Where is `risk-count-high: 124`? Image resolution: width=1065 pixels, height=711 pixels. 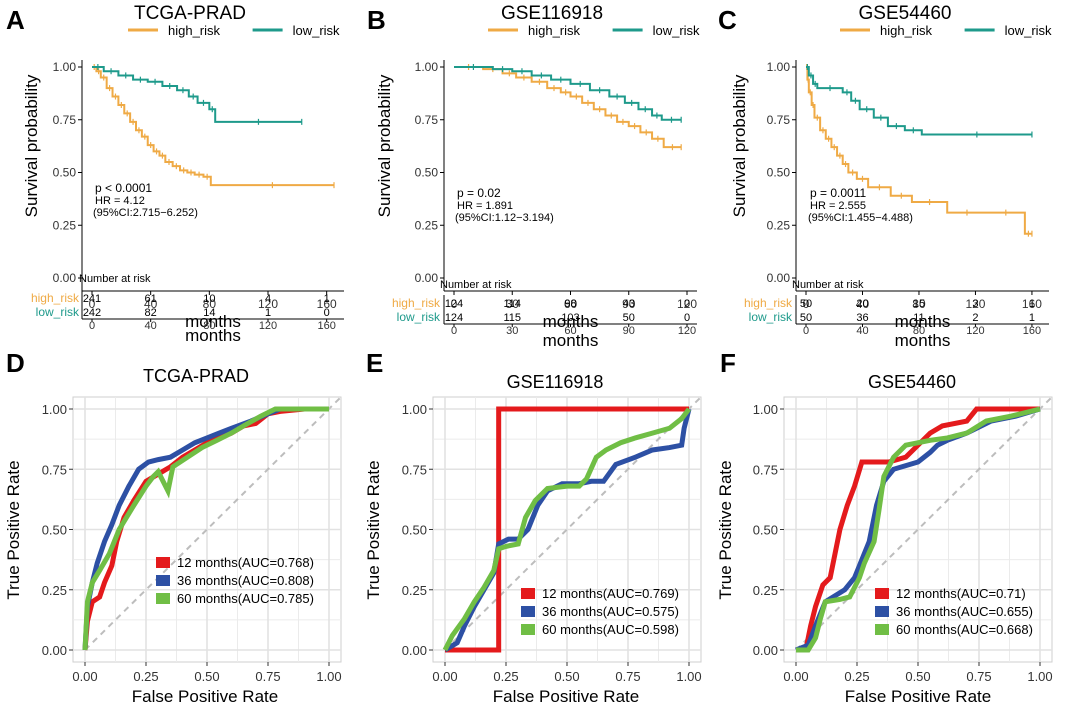 risk-count-high: 124 is located at coordinates (454, 304).